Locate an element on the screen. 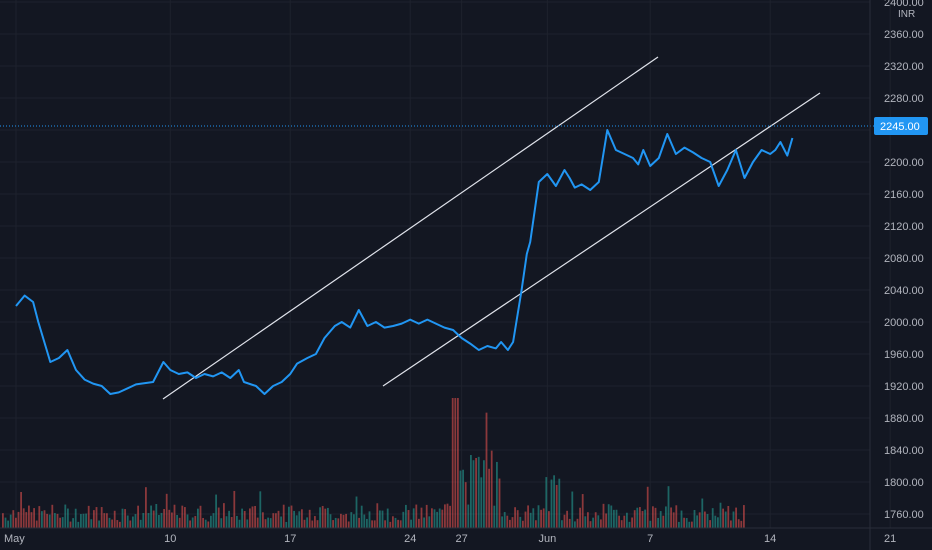  x-tick-label: 7 is located at coordinates (650, 539).